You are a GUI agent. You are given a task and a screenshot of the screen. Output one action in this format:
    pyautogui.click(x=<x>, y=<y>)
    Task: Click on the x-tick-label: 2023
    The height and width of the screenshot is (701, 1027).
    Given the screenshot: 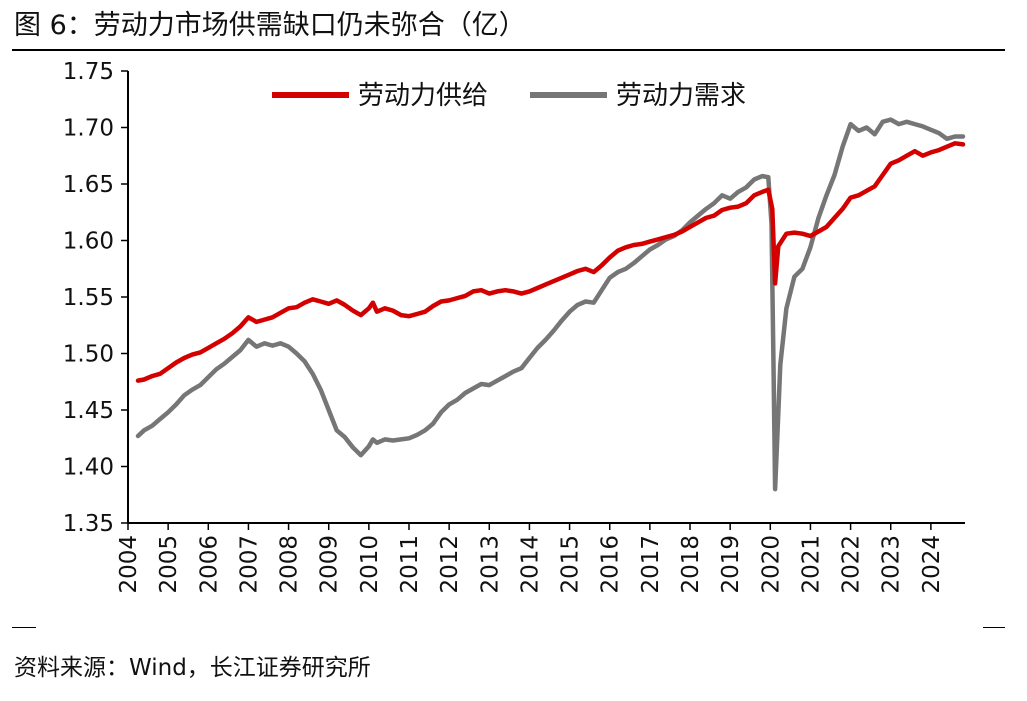 What is the action you would take?
    pyautogui.click(x=892, y=564)
    